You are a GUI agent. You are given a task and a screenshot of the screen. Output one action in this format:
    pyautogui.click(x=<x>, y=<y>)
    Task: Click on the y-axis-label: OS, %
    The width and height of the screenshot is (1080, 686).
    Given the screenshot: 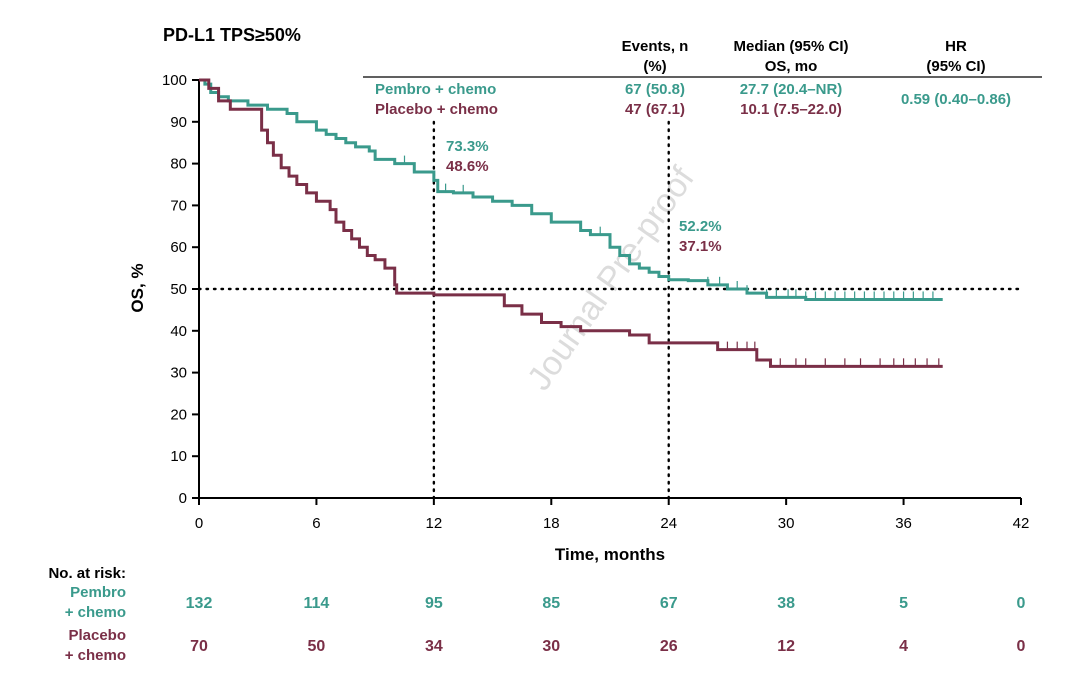 What is the action you would take?
    pyautogui.click(x=137, y=287)
    